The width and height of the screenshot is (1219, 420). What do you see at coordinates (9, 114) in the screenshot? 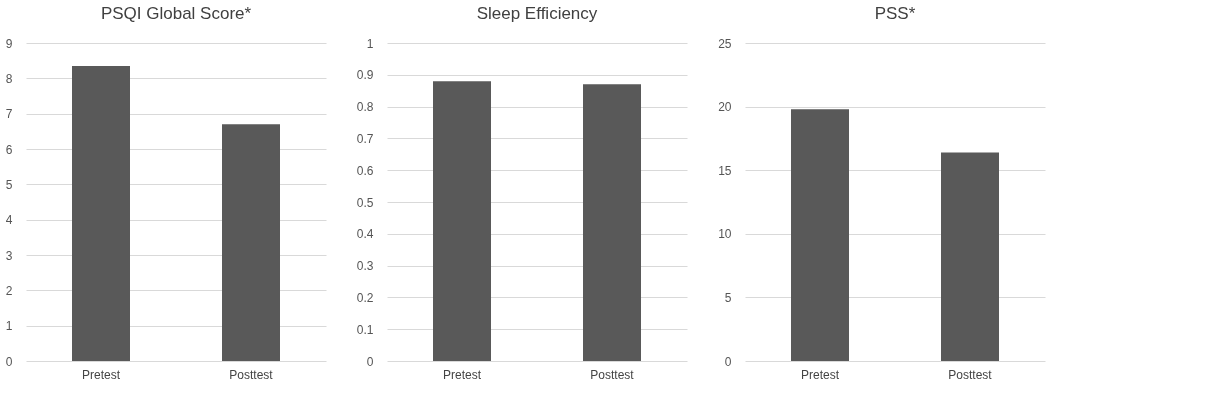
I see `y-tick-label: 7` at bounding box center [9, 114].